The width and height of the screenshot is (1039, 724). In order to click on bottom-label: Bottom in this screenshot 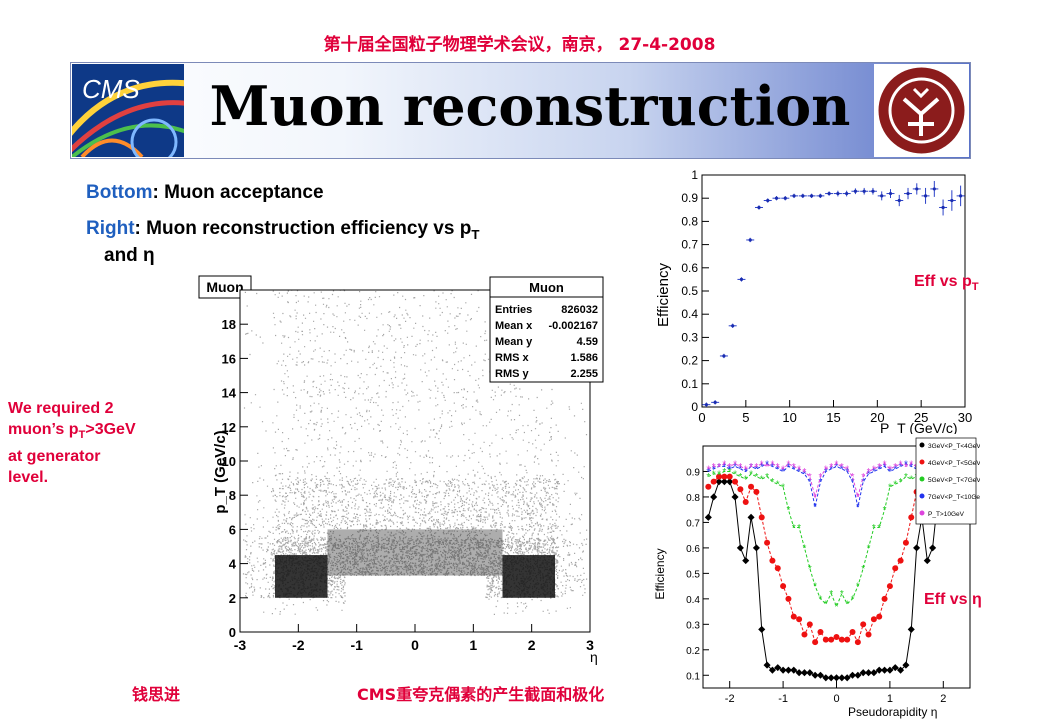, I will do `click(119, 192)`.